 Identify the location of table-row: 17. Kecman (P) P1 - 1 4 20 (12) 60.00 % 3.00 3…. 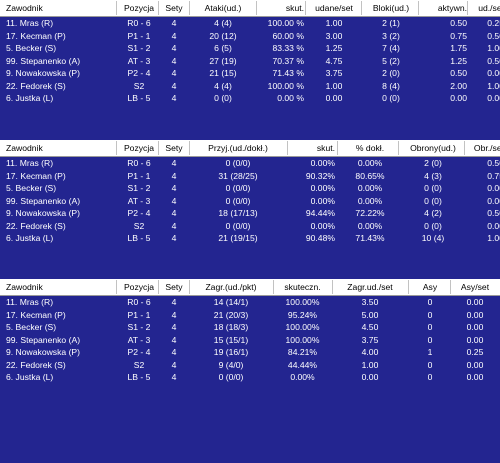
(250, 36).